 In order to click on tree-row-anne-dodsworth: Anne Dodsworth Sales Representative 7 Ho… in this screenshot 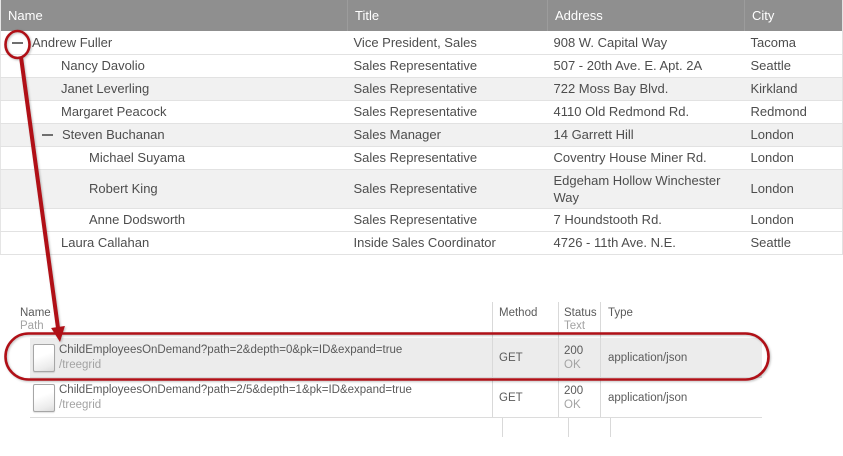, I will do `click(421, 220)`.